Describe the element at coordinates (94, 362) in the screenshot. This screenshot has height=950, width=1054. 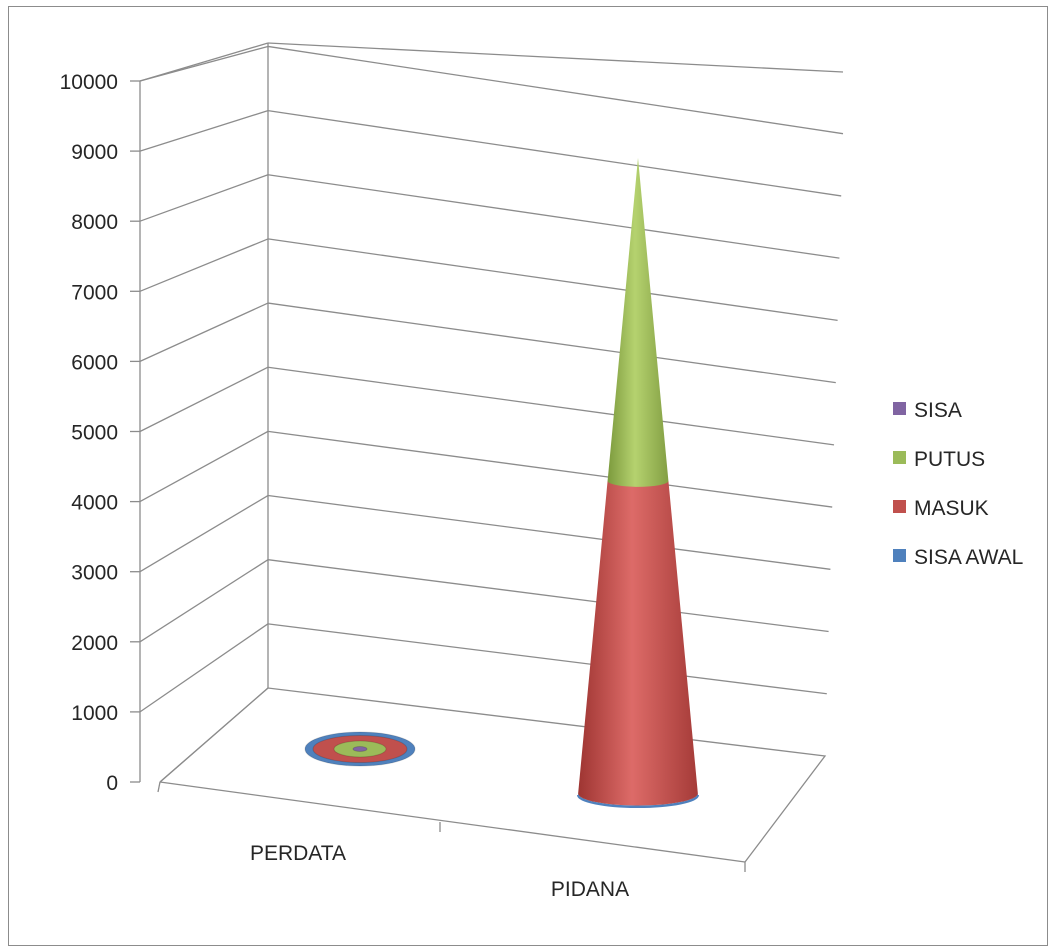
I see `y-tick-label: 6000` at that location.